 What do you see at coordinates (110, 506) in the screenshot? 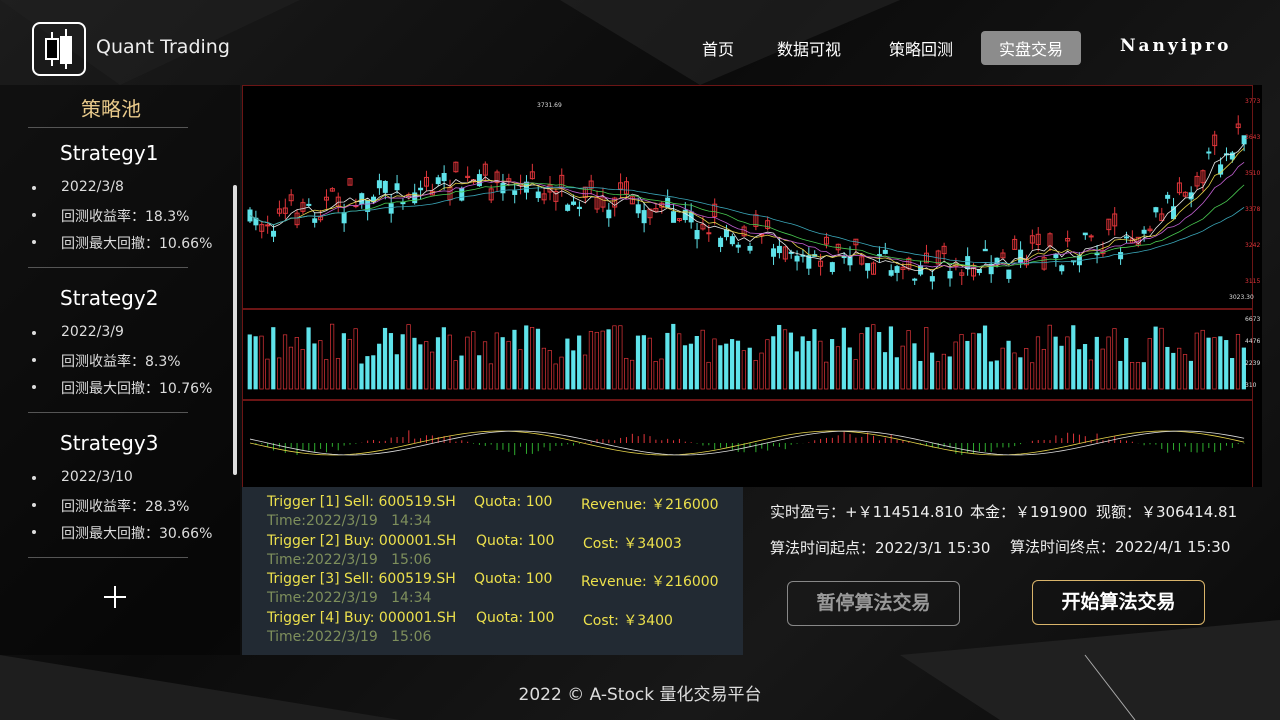
I see `strategy-item: 回测收益率：28.3%` at bounding box center [110, 506].